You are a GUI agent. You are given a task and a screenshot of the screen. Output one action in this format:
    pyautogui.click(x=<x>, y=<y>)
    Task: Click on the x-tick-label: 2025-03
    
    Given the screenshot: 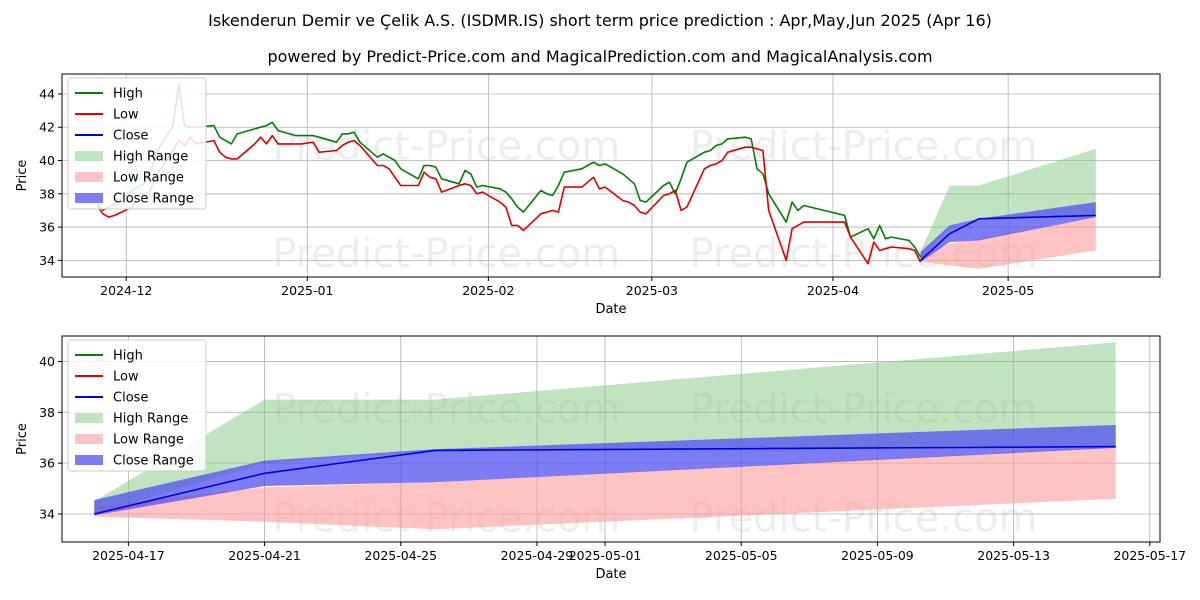 What is the action you would take?
    pyautogui.click(x=652, y=290)
    